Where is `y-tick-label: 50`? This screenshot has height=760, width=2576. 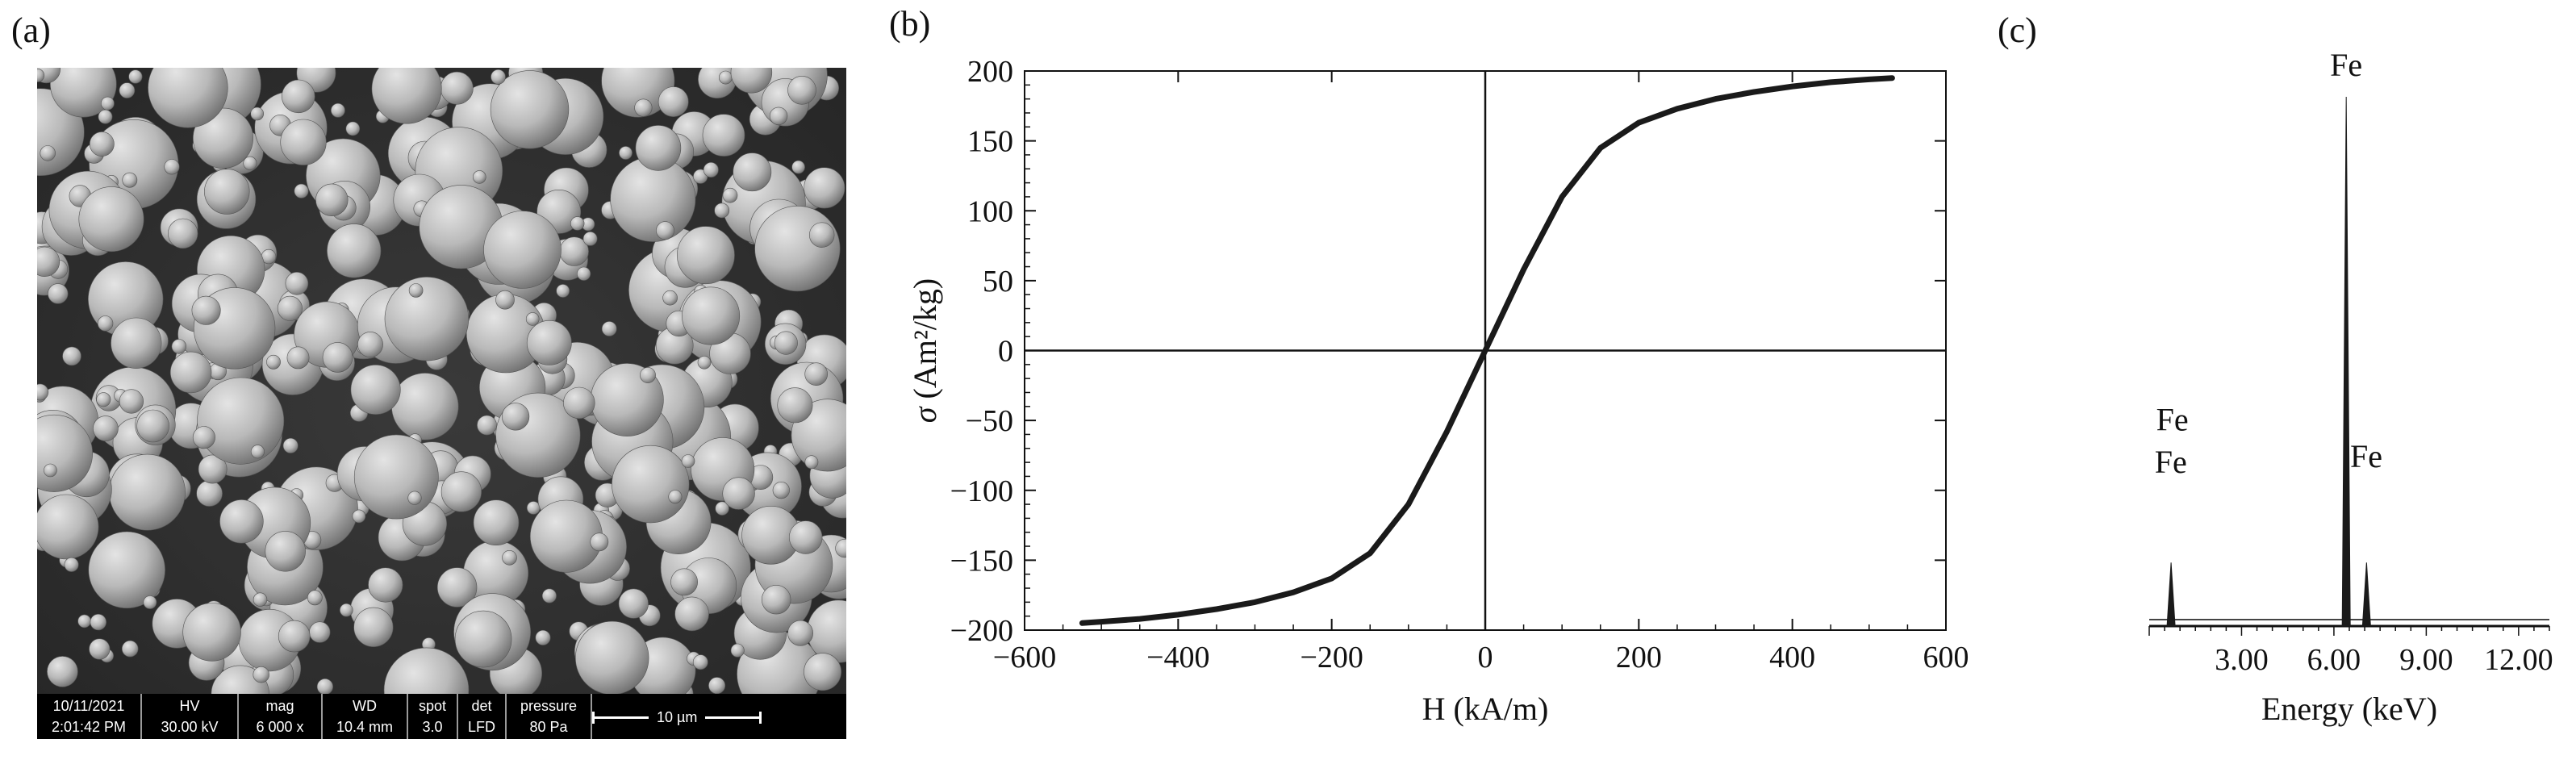 y-tick-label: 50 is located at coordinates (998, 282).